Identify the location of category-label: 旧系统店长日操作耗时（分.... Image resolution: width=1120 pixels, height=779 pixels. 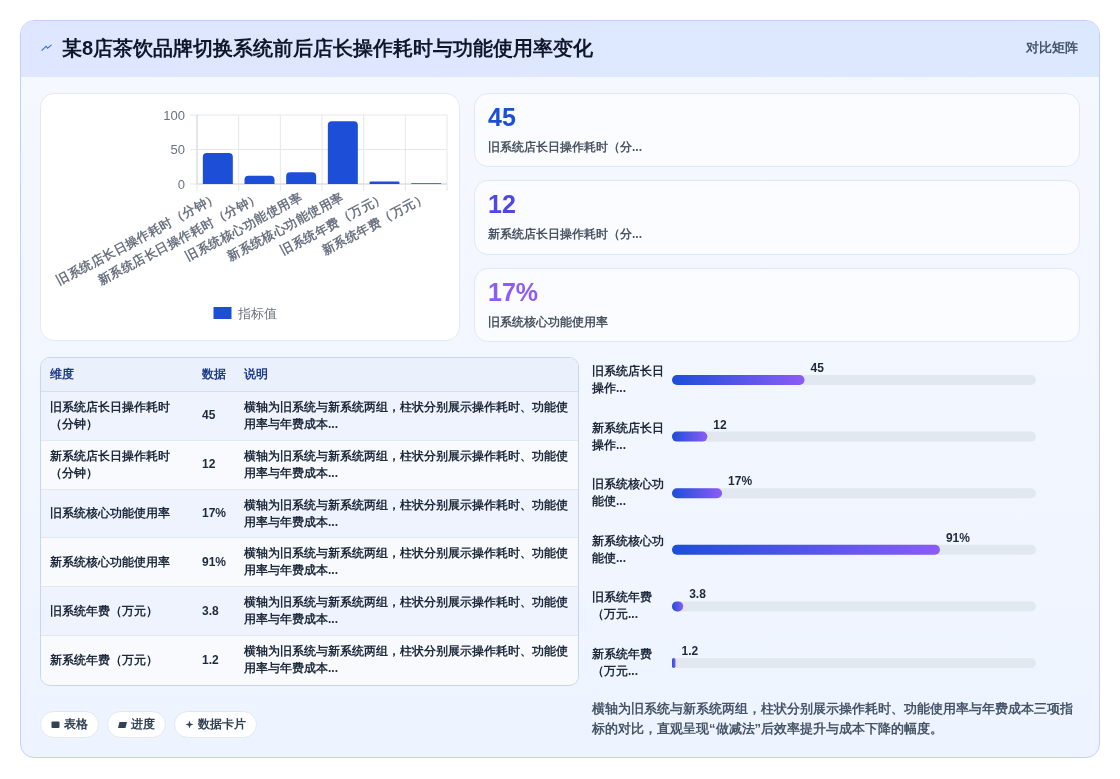
(565, 147).